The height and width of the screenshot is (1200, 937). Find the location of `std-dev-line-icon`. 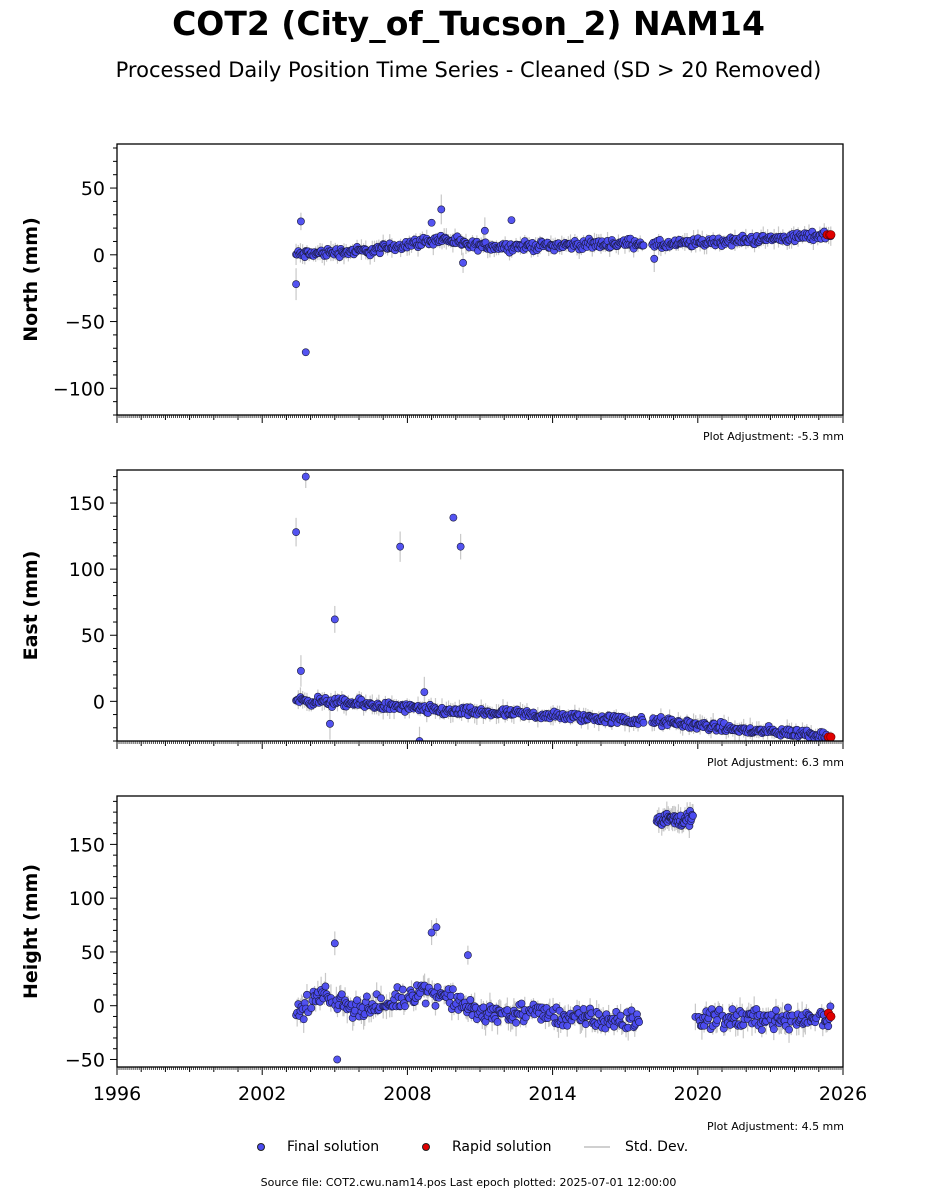

std-dev-line-icon is located at coordinates (597, 1147).